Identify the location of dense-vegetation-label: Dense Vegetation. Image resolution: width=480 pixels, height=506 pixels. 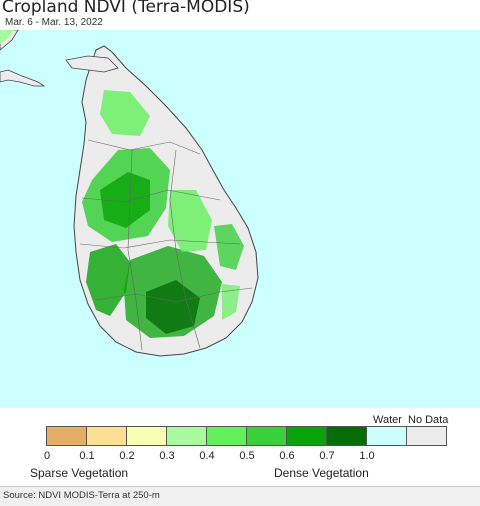
(321, 473).